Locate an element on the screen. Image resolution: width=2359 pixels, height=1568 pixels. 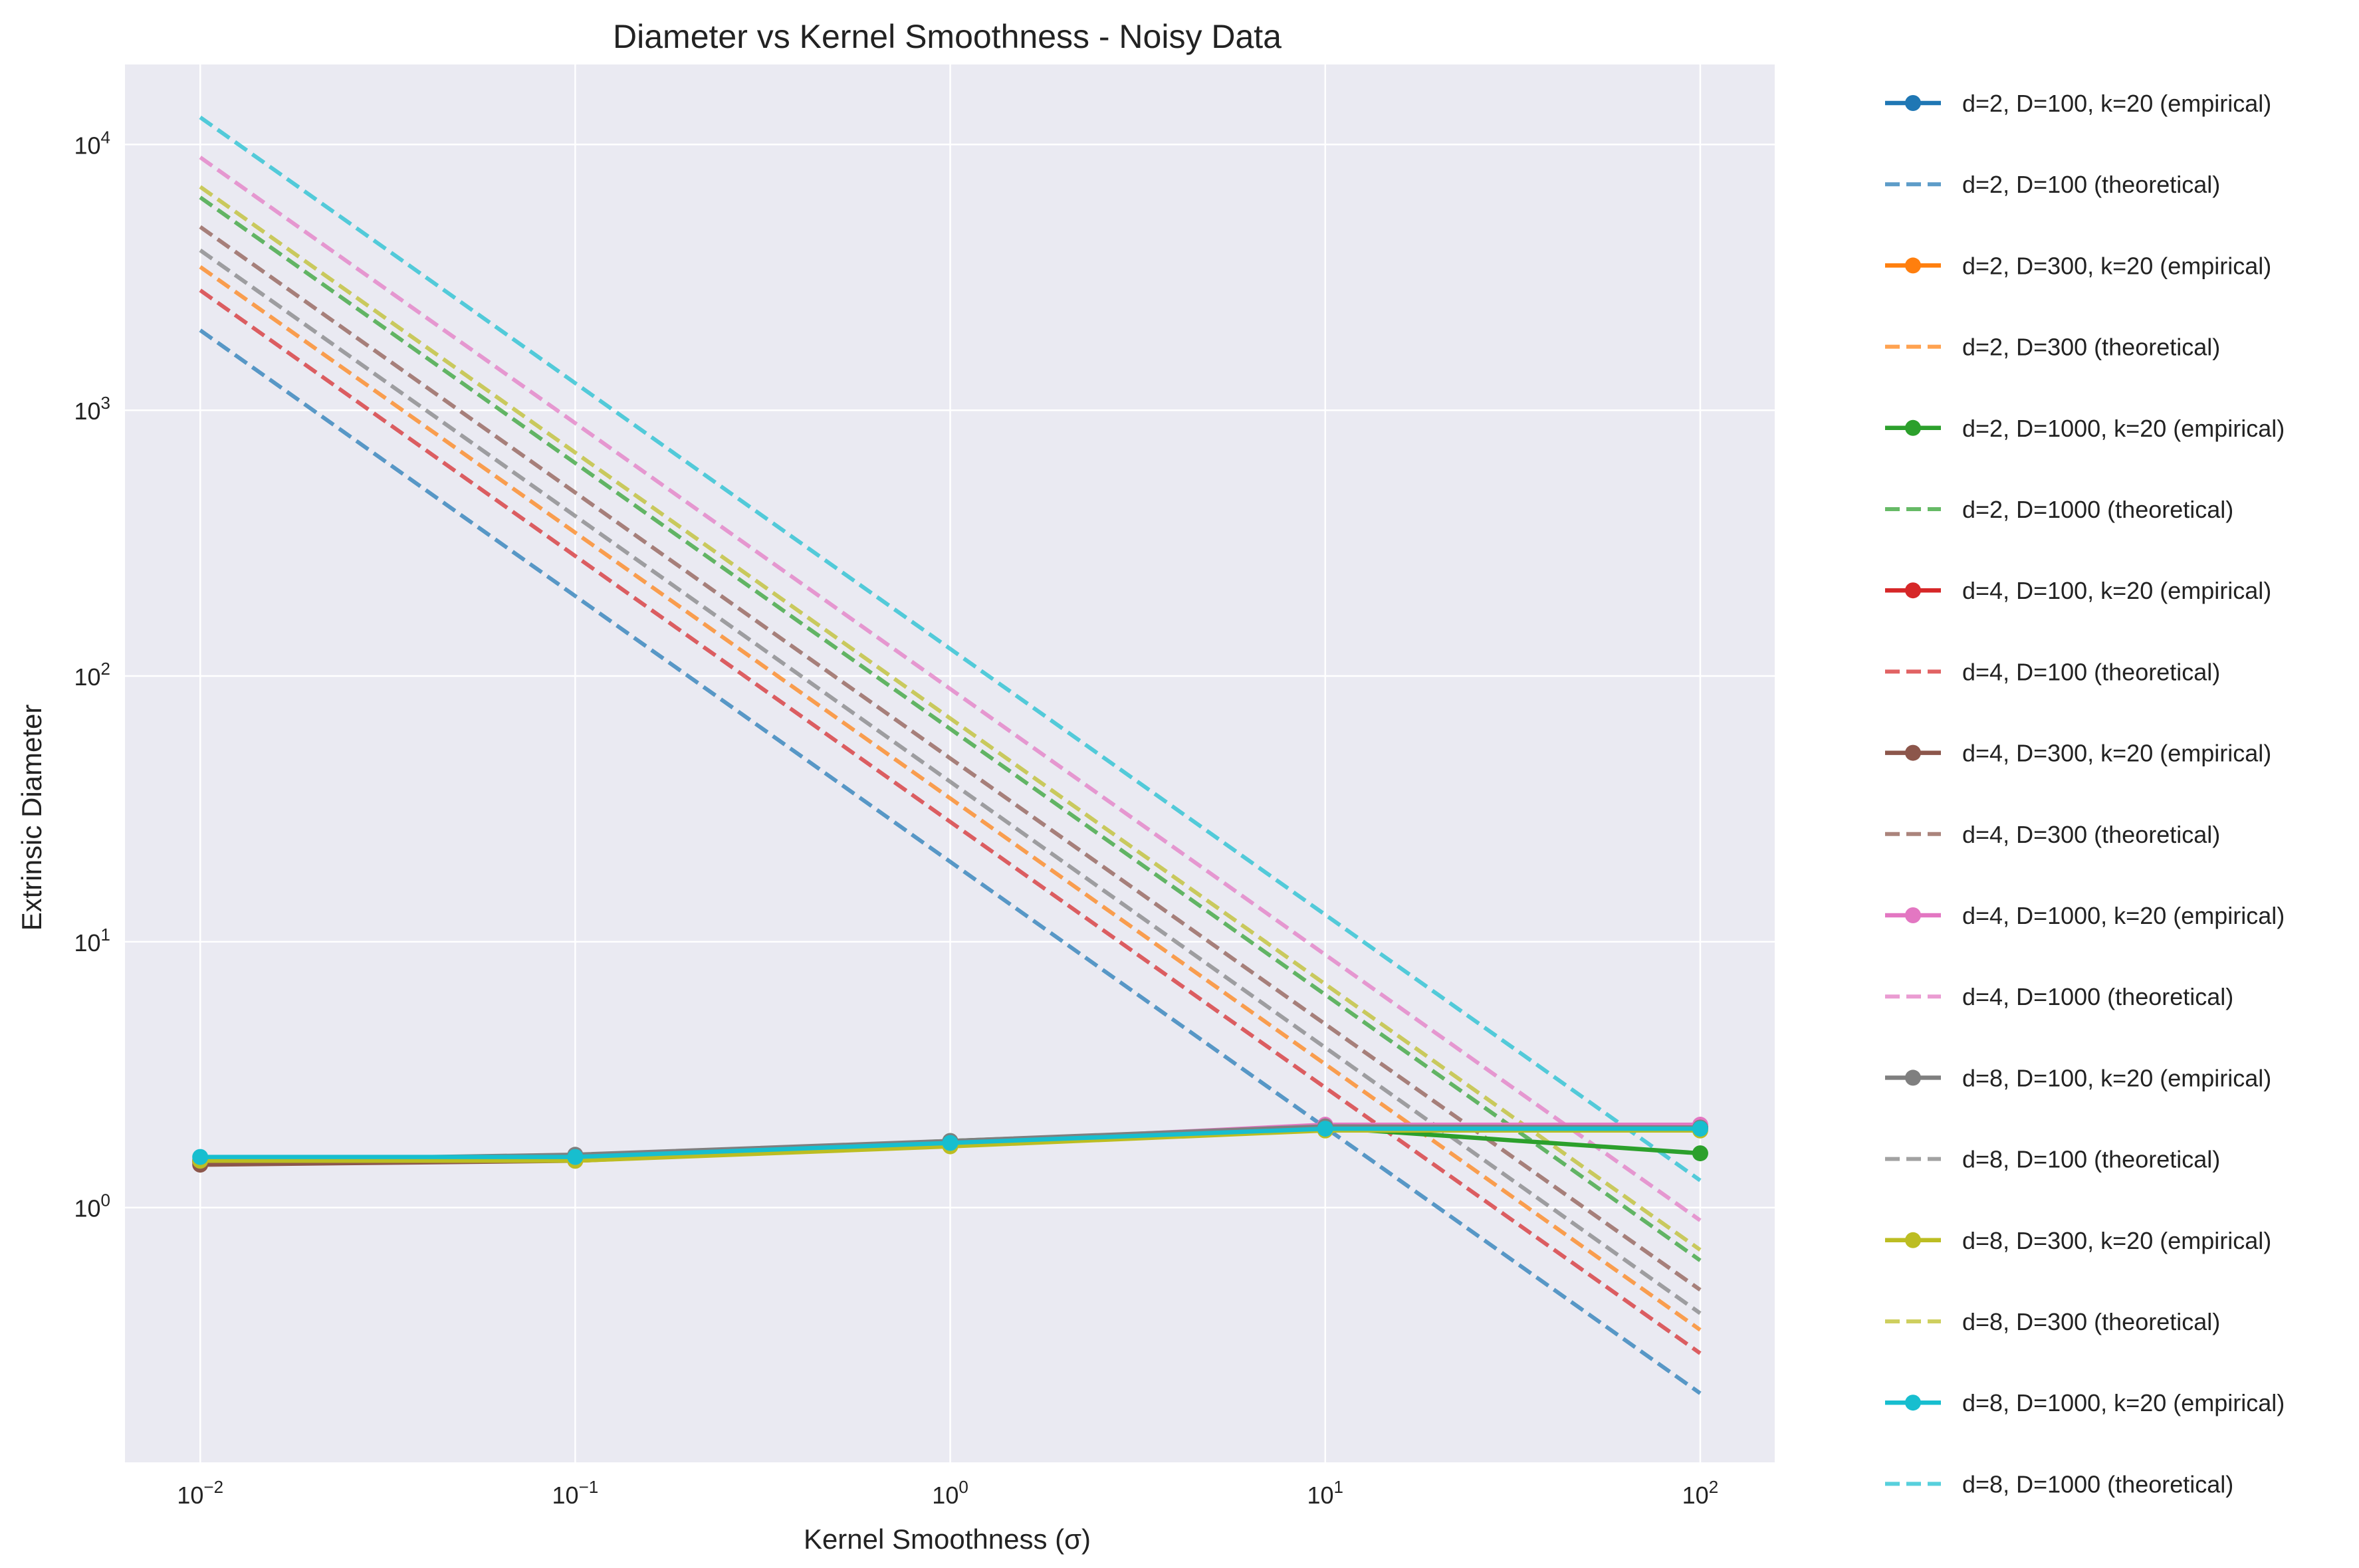
legend-label: d=2, D=100 (theoretical) is located at coordinates (2091, 184).